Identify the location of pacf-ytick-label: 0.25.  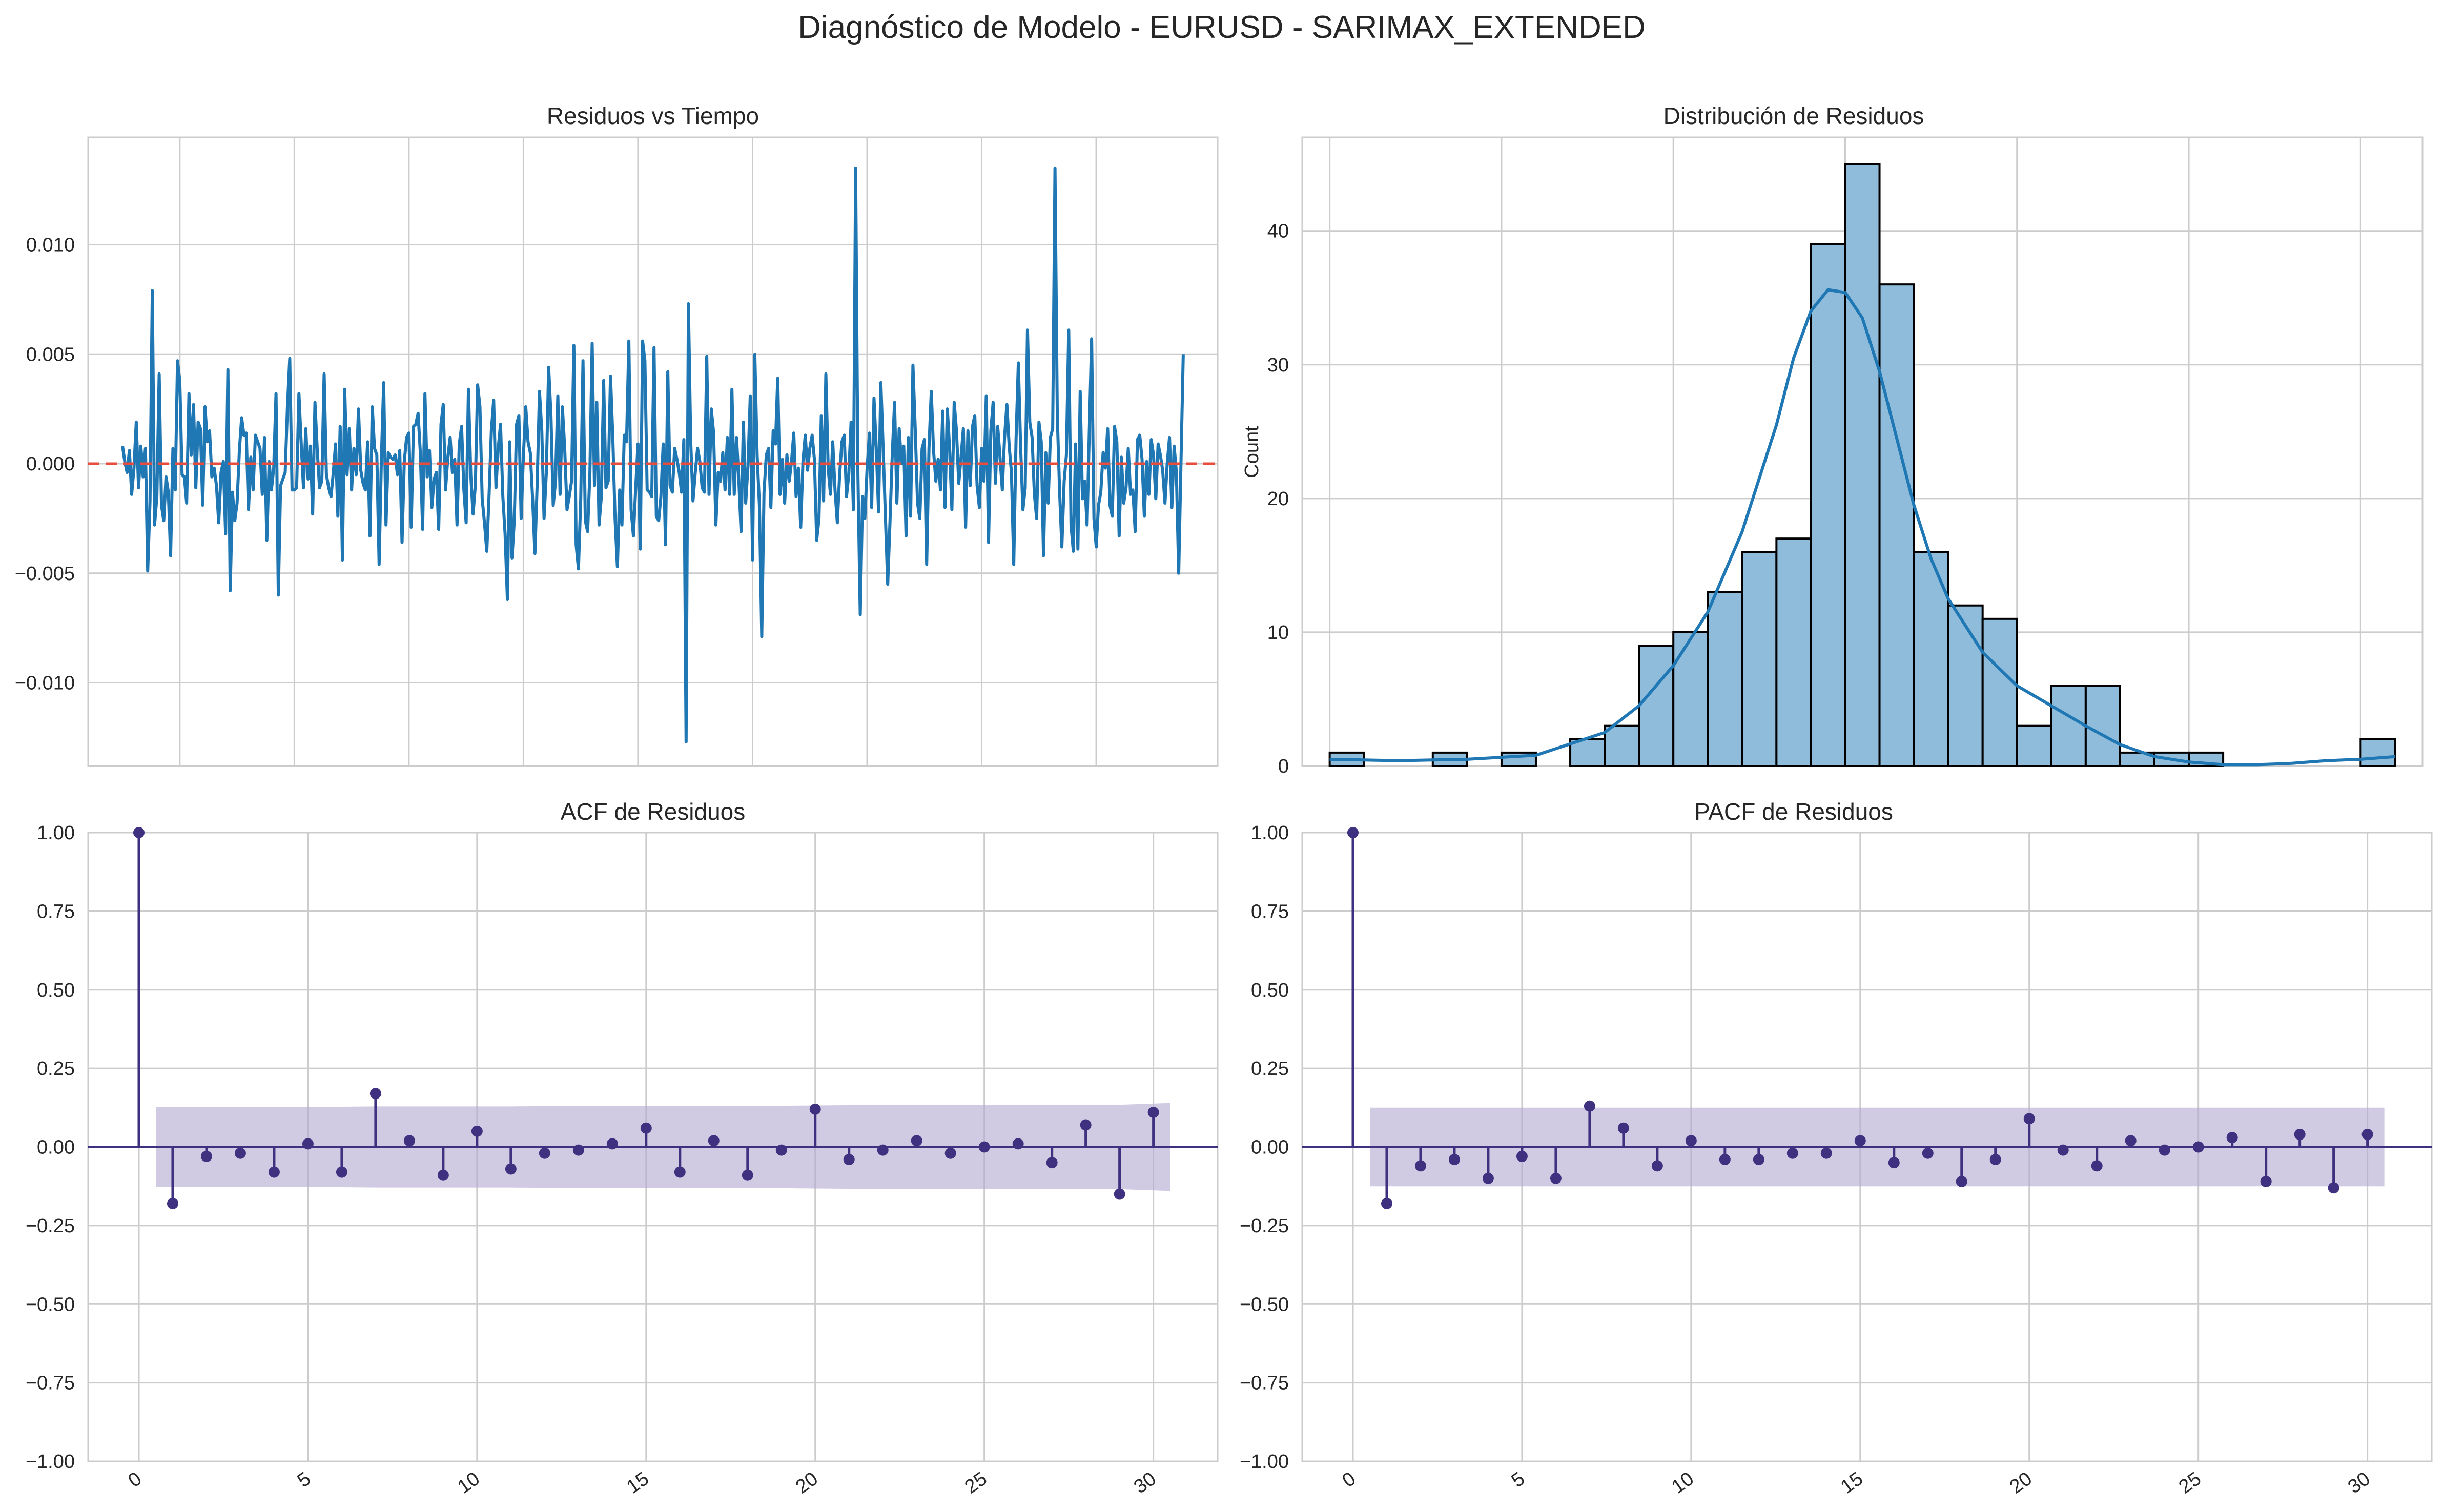
(1270, 1069).